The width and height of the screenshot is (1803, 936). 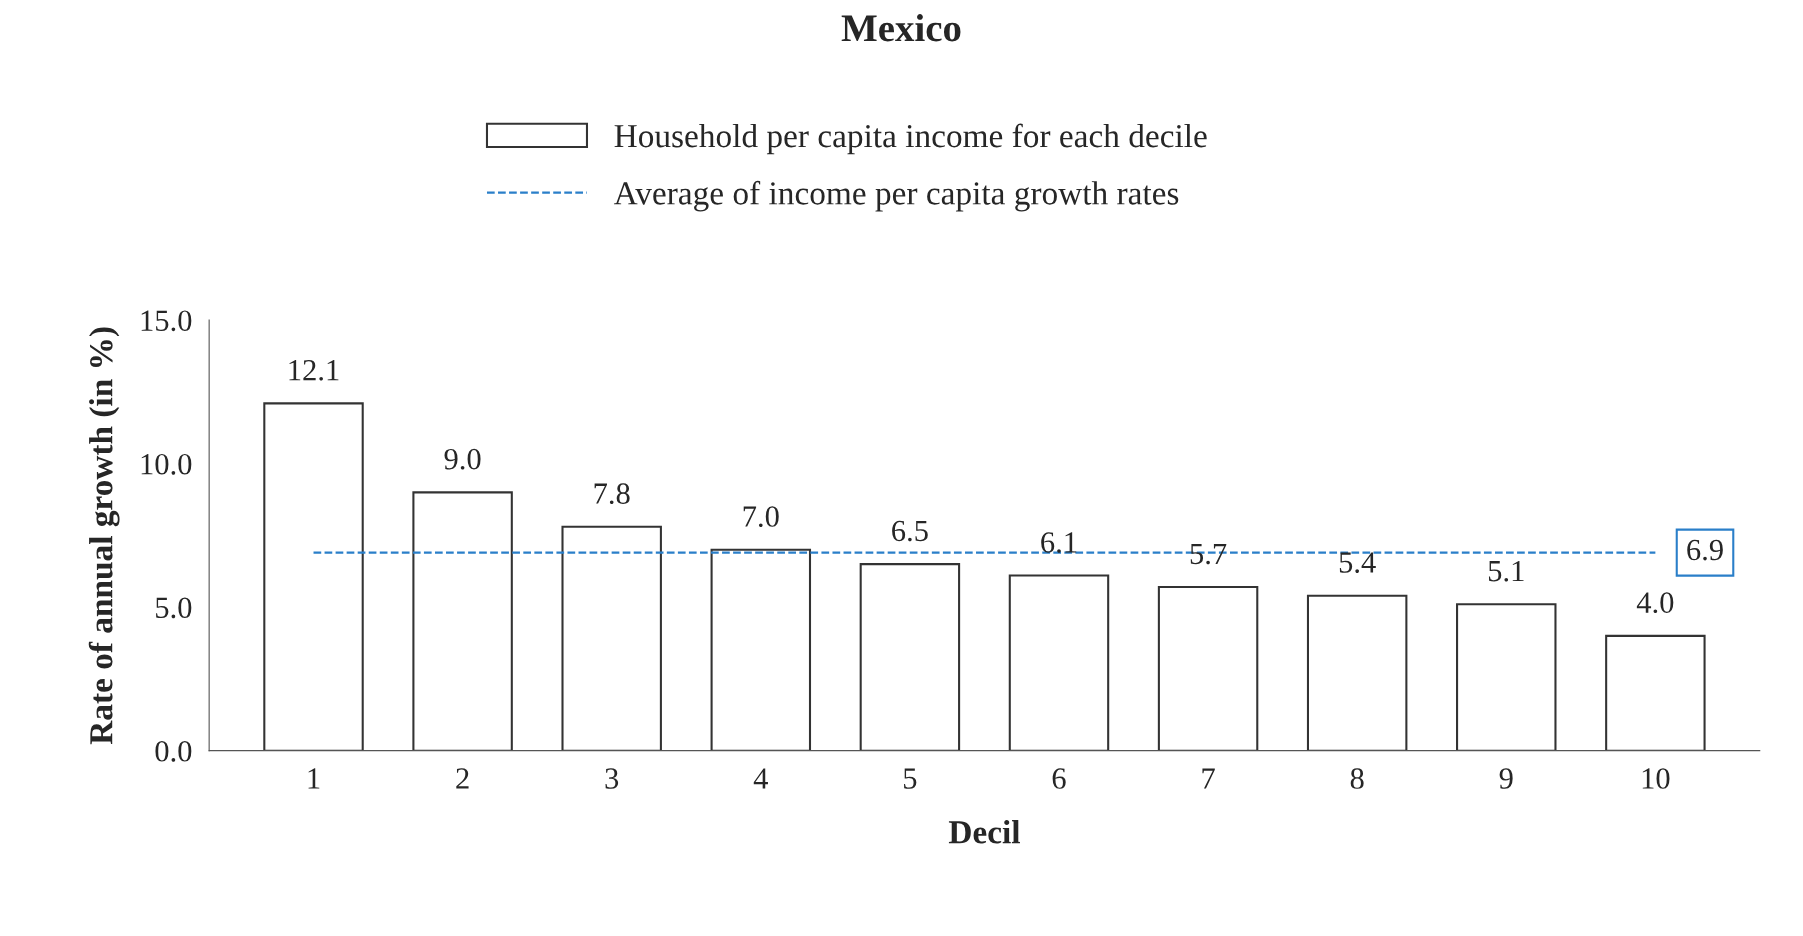 I want to click on data-label: 7.0, so click(x=761, y=516).